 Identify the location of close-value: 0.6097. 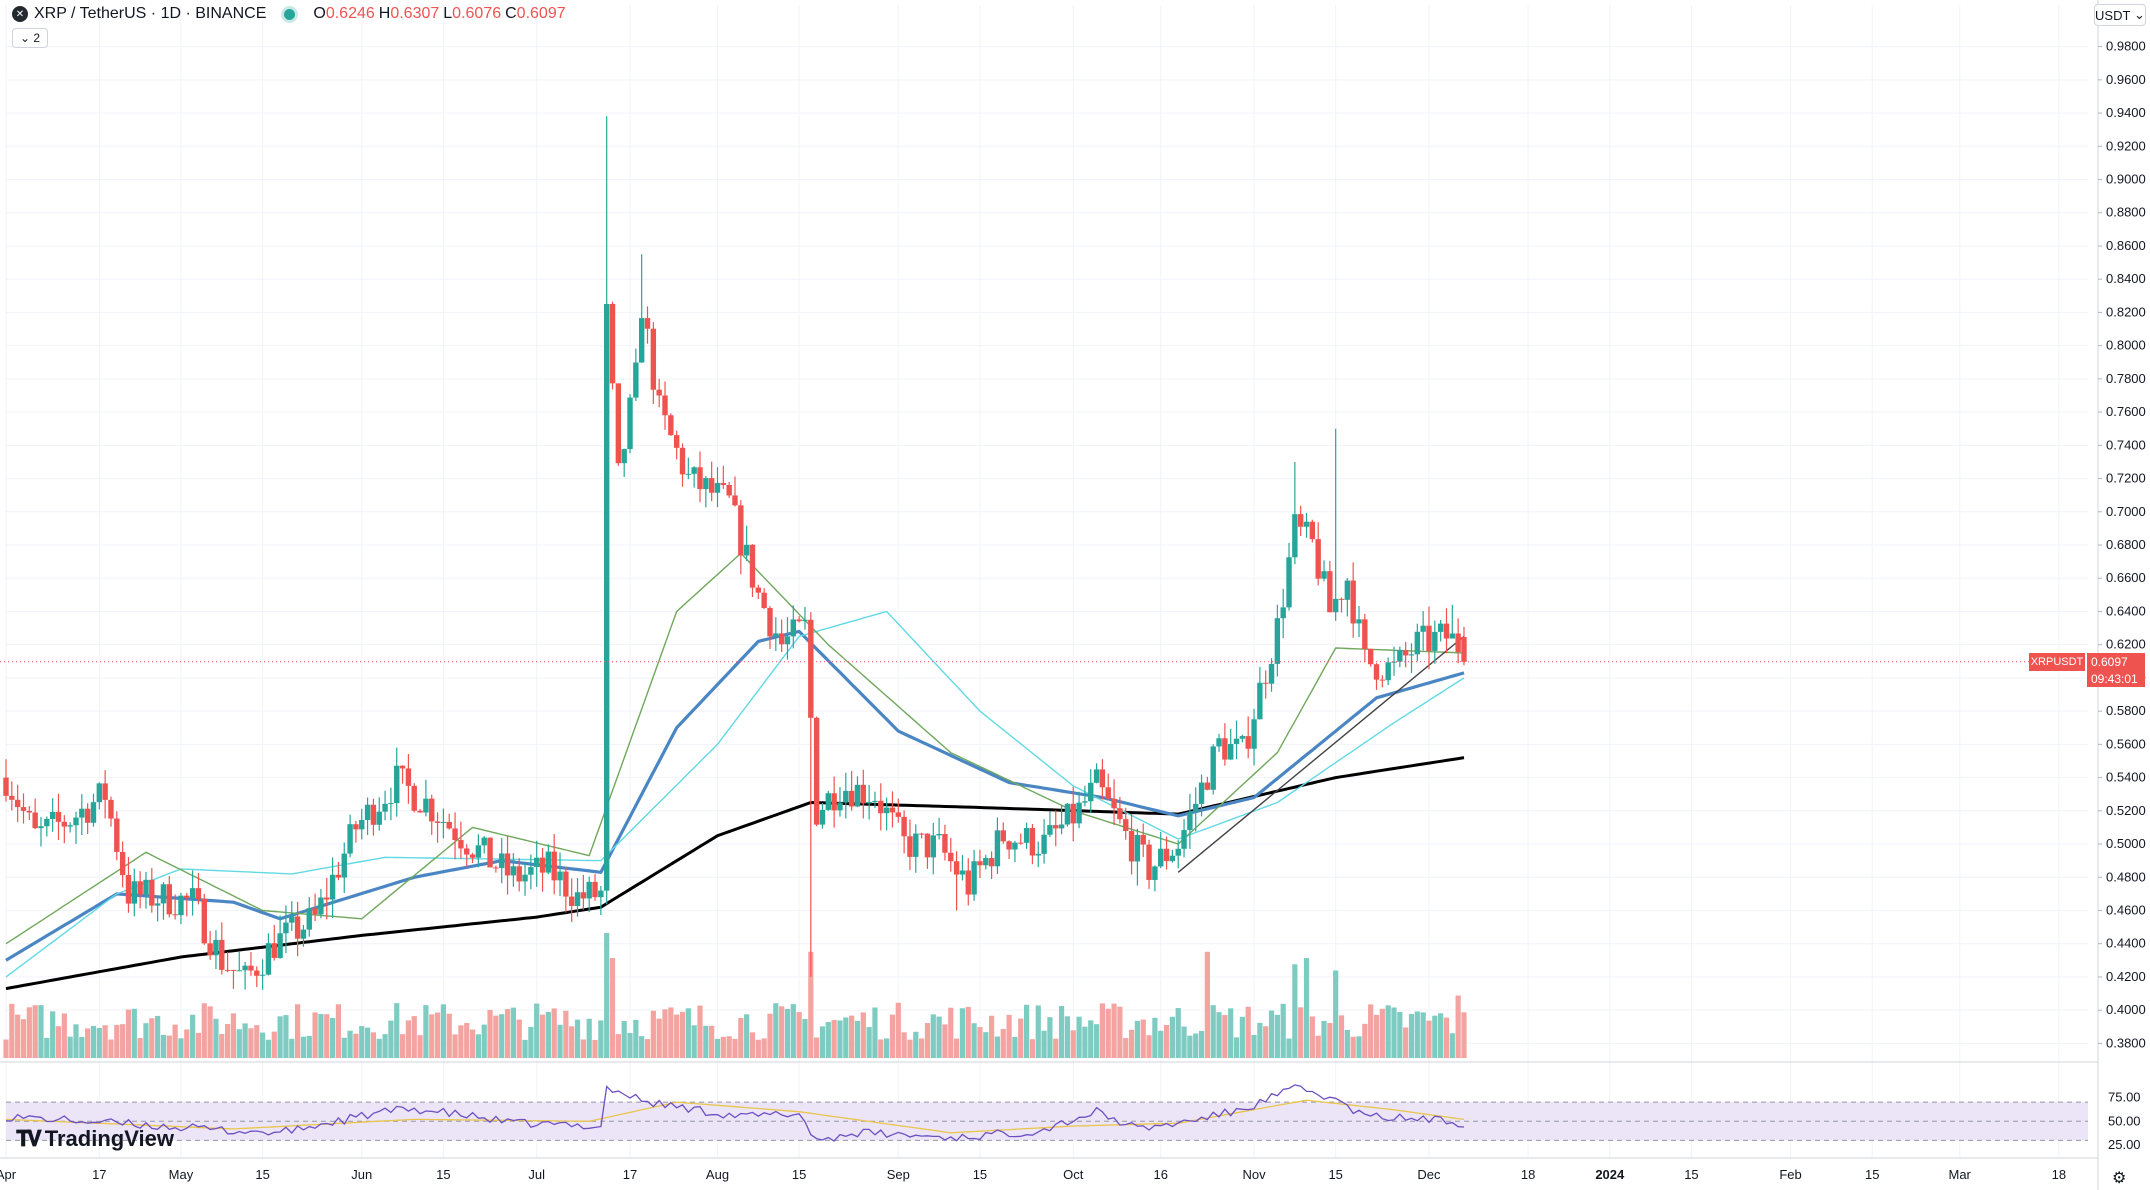
(541, 13).